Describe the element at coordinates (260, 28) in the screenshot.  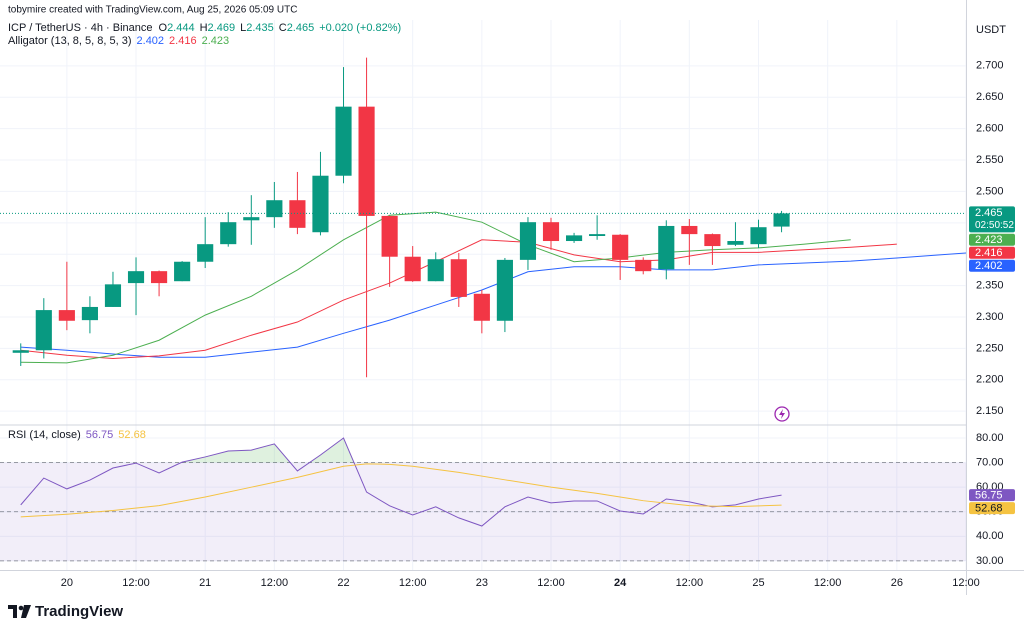
I see `ohlc-value: 2.435` at that location.